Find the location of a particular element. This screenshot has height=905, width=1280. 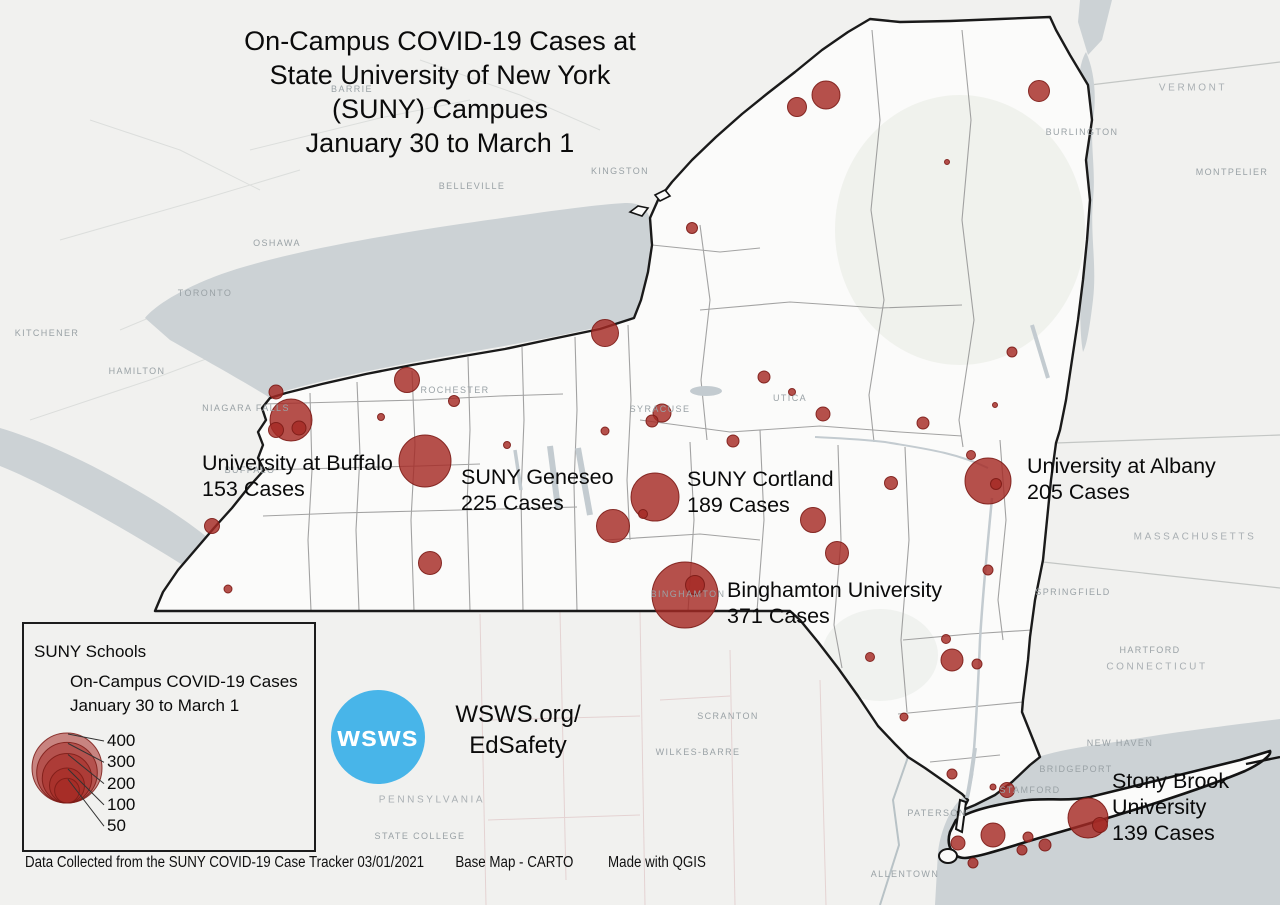

campus-label: SUNY Cortland 189 Cases is located at coordinates (760, 492).